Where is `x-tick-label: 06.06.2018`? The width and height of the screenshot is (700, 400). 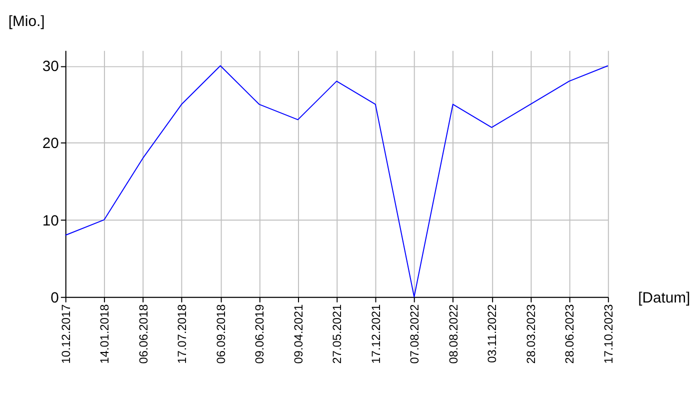
x-tick-label: 06.06.2018 is located at coordinates (143, 334).